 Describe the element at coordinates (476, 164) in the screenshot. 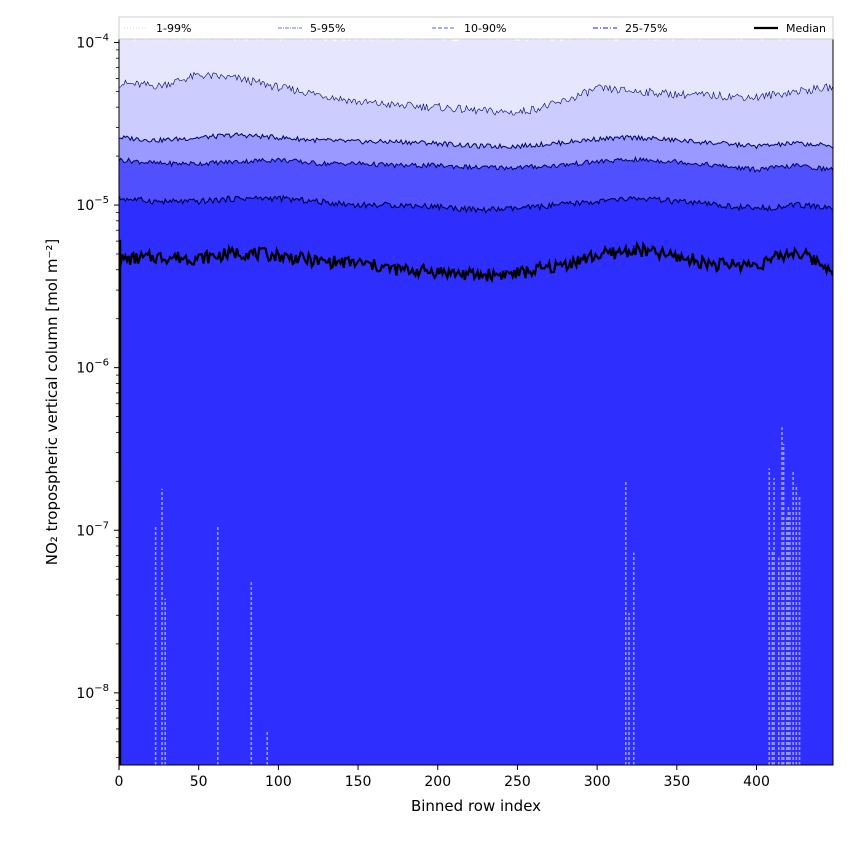

I see `band-edge-25-75pct` at that location.